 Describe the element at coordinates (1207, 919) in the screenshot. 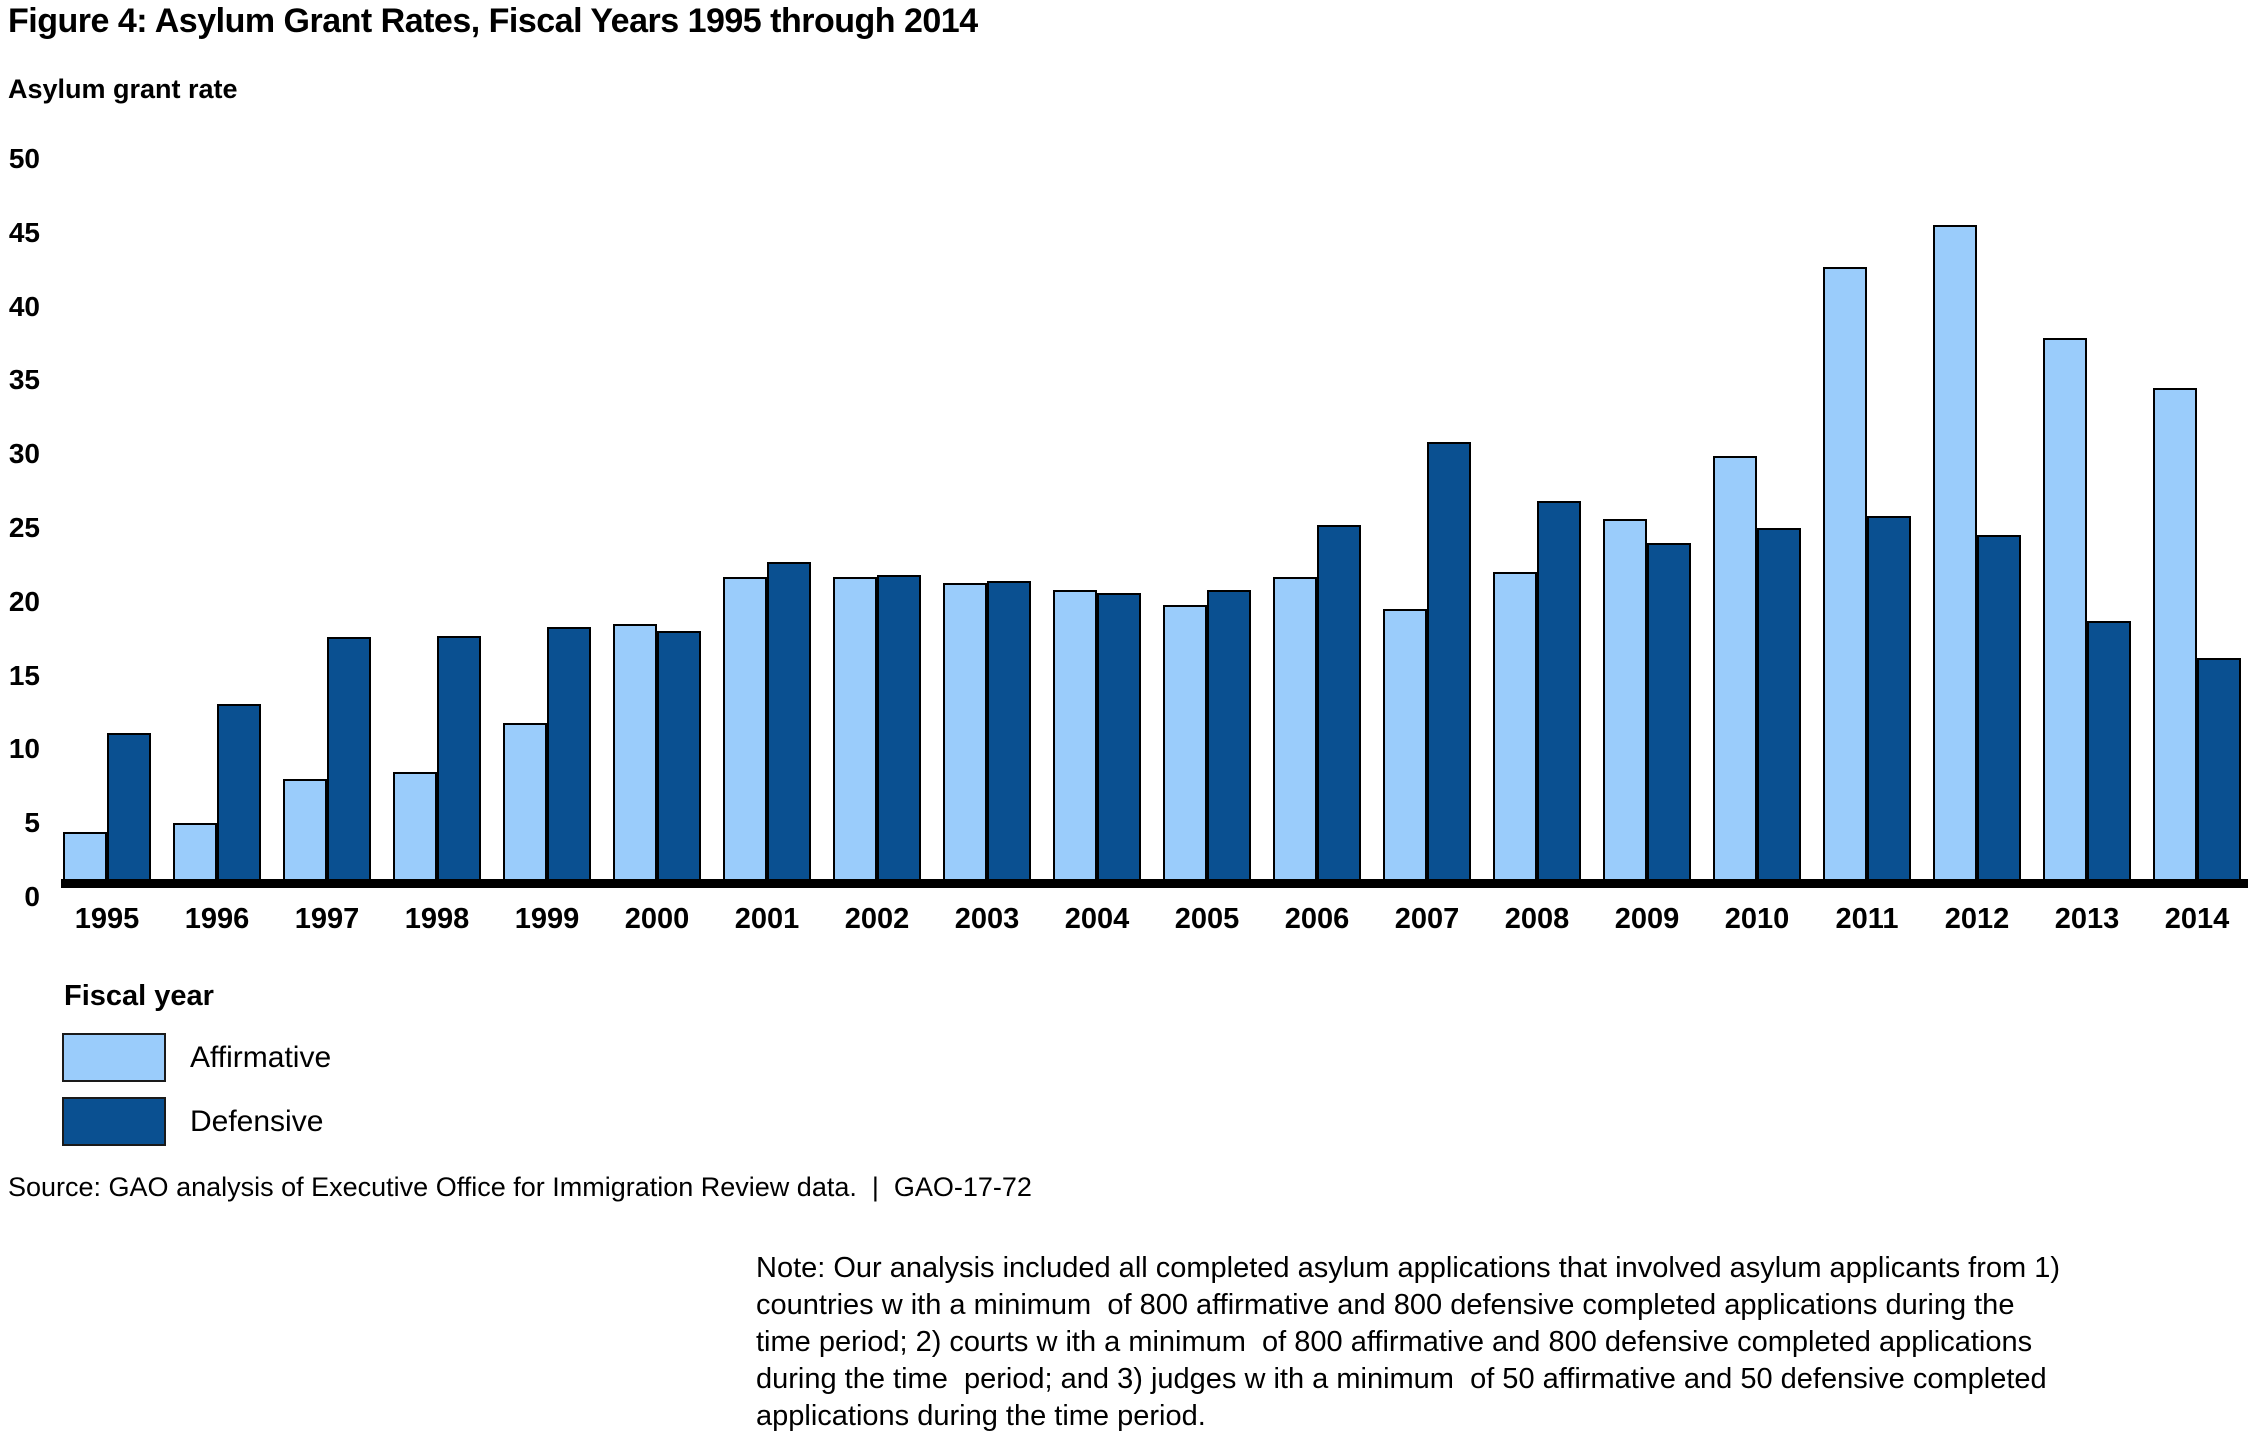

I see `x-tick-label-2005: 2005` at that location.